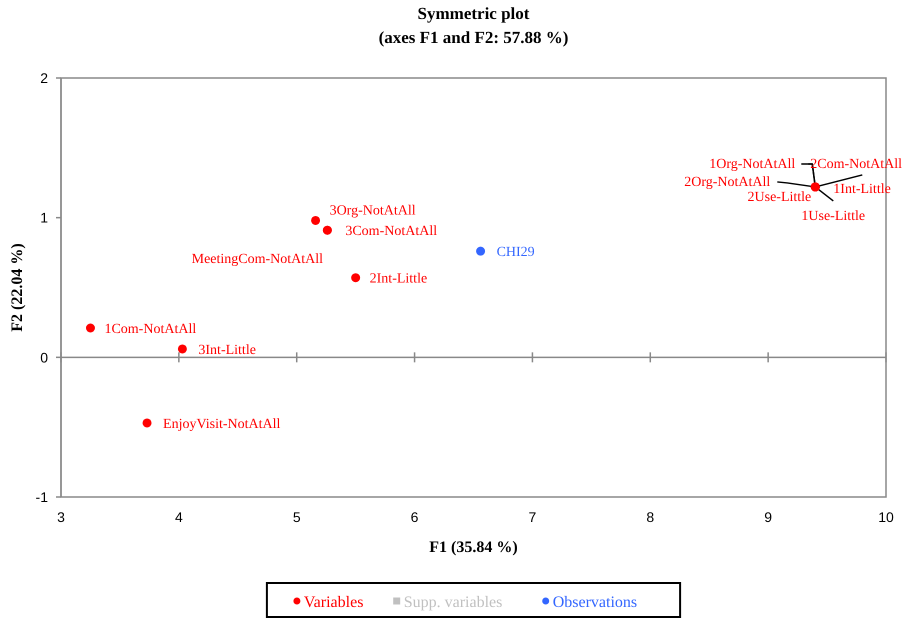  What do you see at coordinates (44, 357) in the screenshot?
I see `y-tick-label: 0` at bounding box center [44, 357].